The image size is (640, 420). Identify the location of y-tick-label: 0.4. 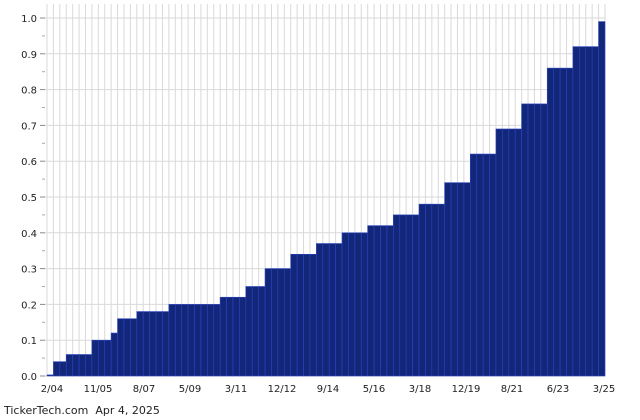
(29, 234).